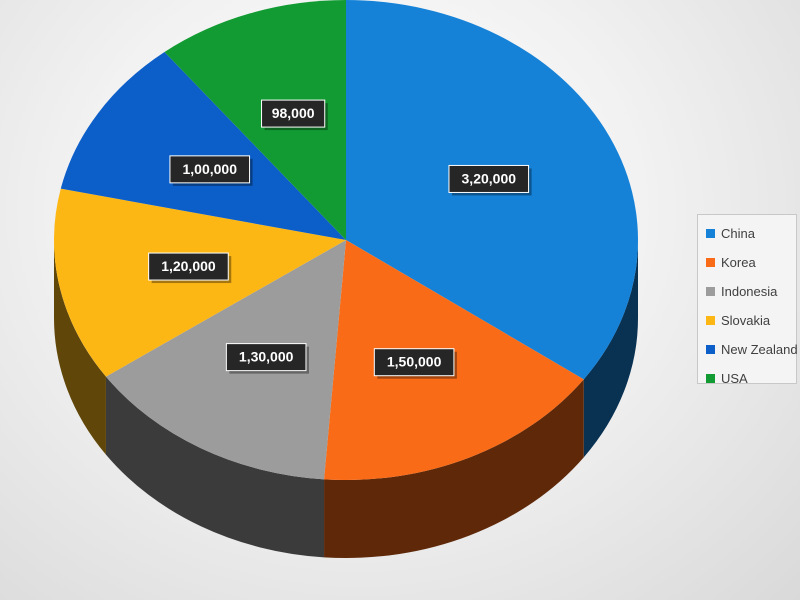  What do you see at coordinates (610, 349) in the screenshot?
I see `pie-side-china` at bounding box center [610, 349].